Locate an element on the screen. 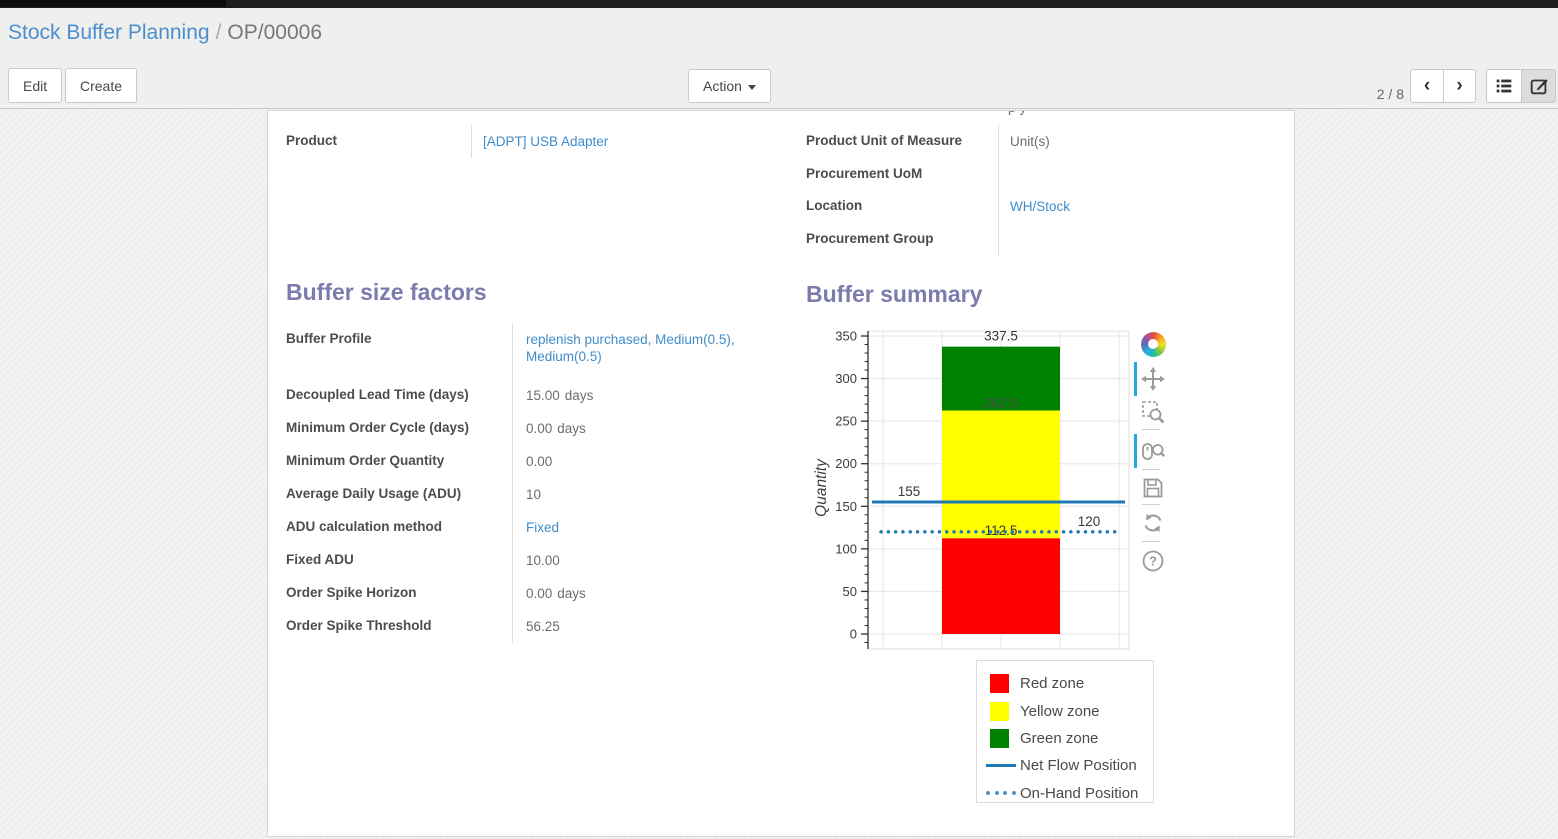 The width and height of the screenshot is (1558, 839). legend-entry-red-zone: Red zone is located at coordinates (1065, 683).